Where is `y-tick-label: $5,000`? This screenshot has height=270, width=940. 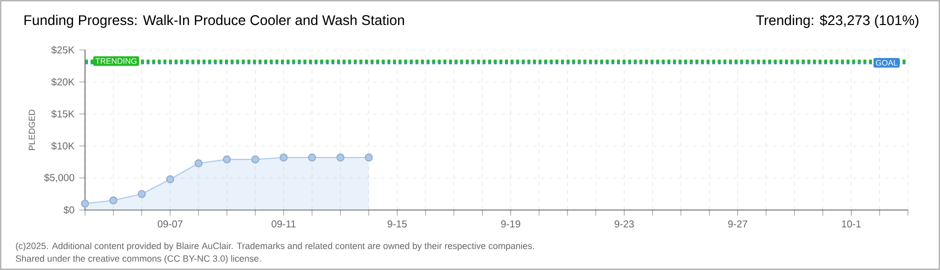 y-tick-label: $5,000 is located at coordinates (59, 178).